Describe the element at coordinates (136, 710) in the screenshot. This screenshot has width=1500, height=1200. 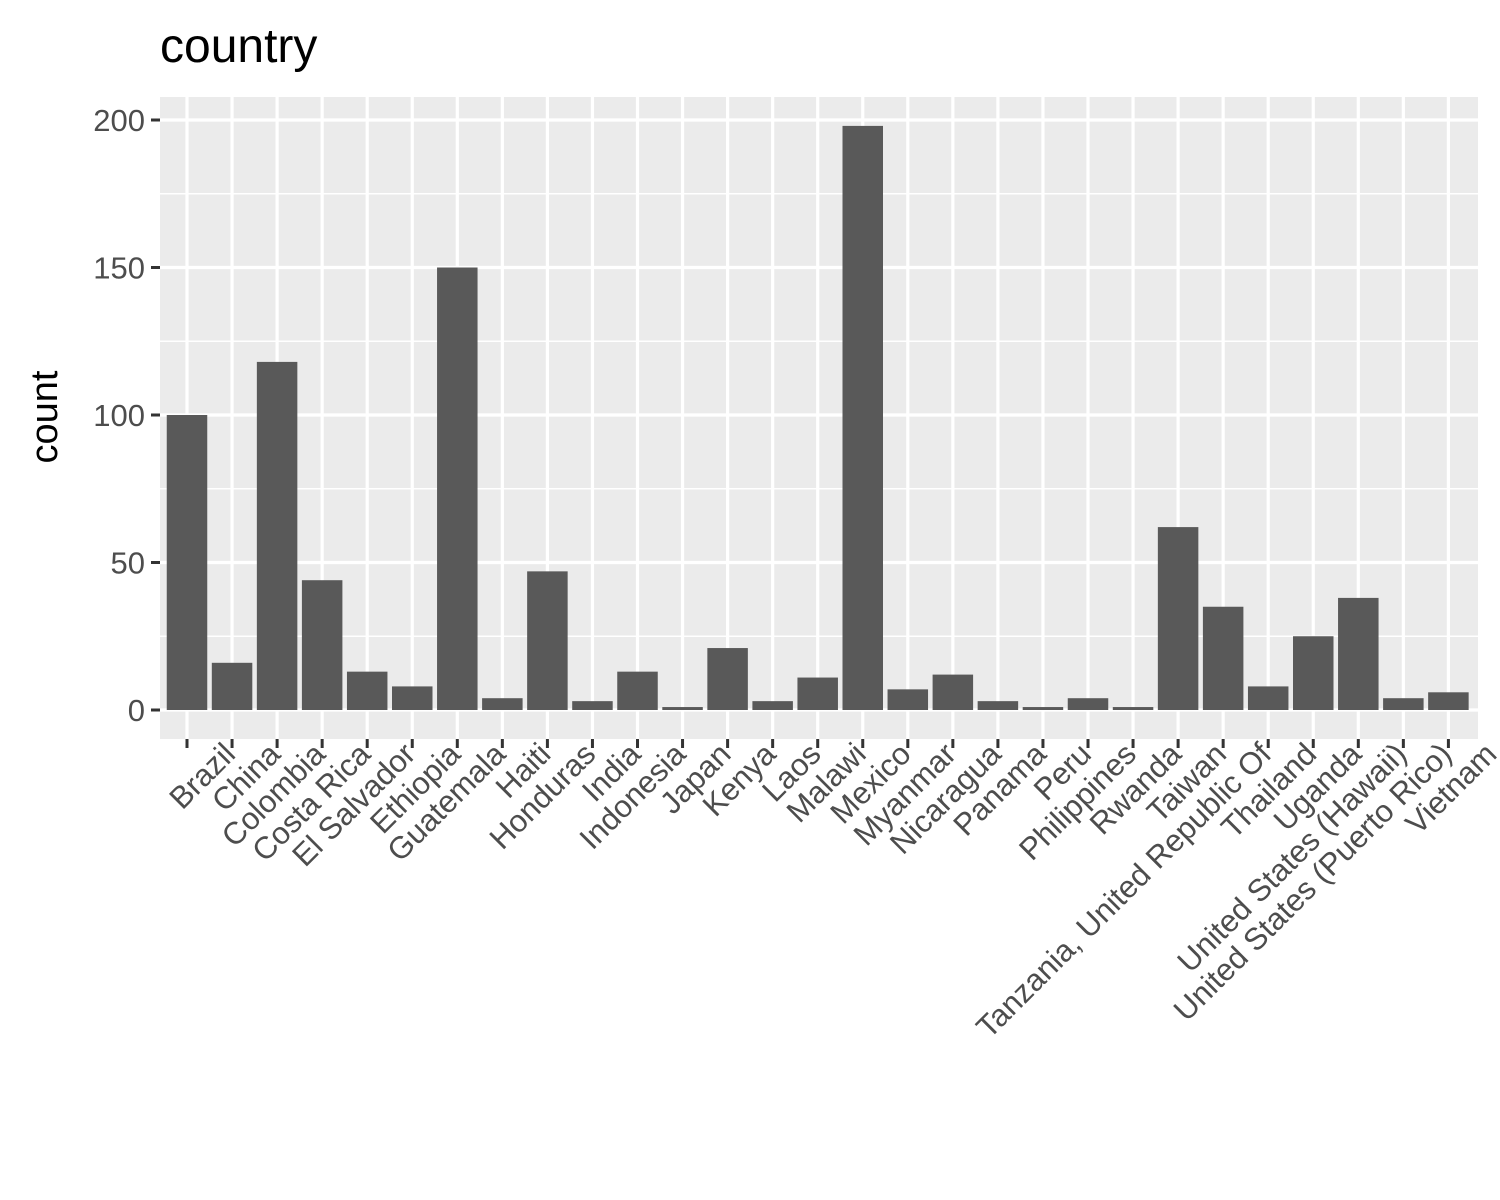
I see `y-tick-label: 0` at that location.